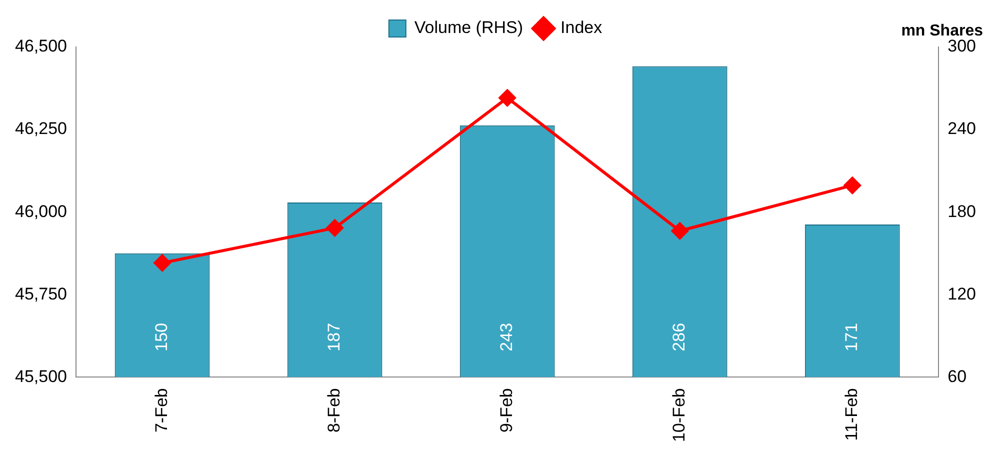 This screenshot has width=997, height=459. I want to click on data-label: 150, so click(161, 337).